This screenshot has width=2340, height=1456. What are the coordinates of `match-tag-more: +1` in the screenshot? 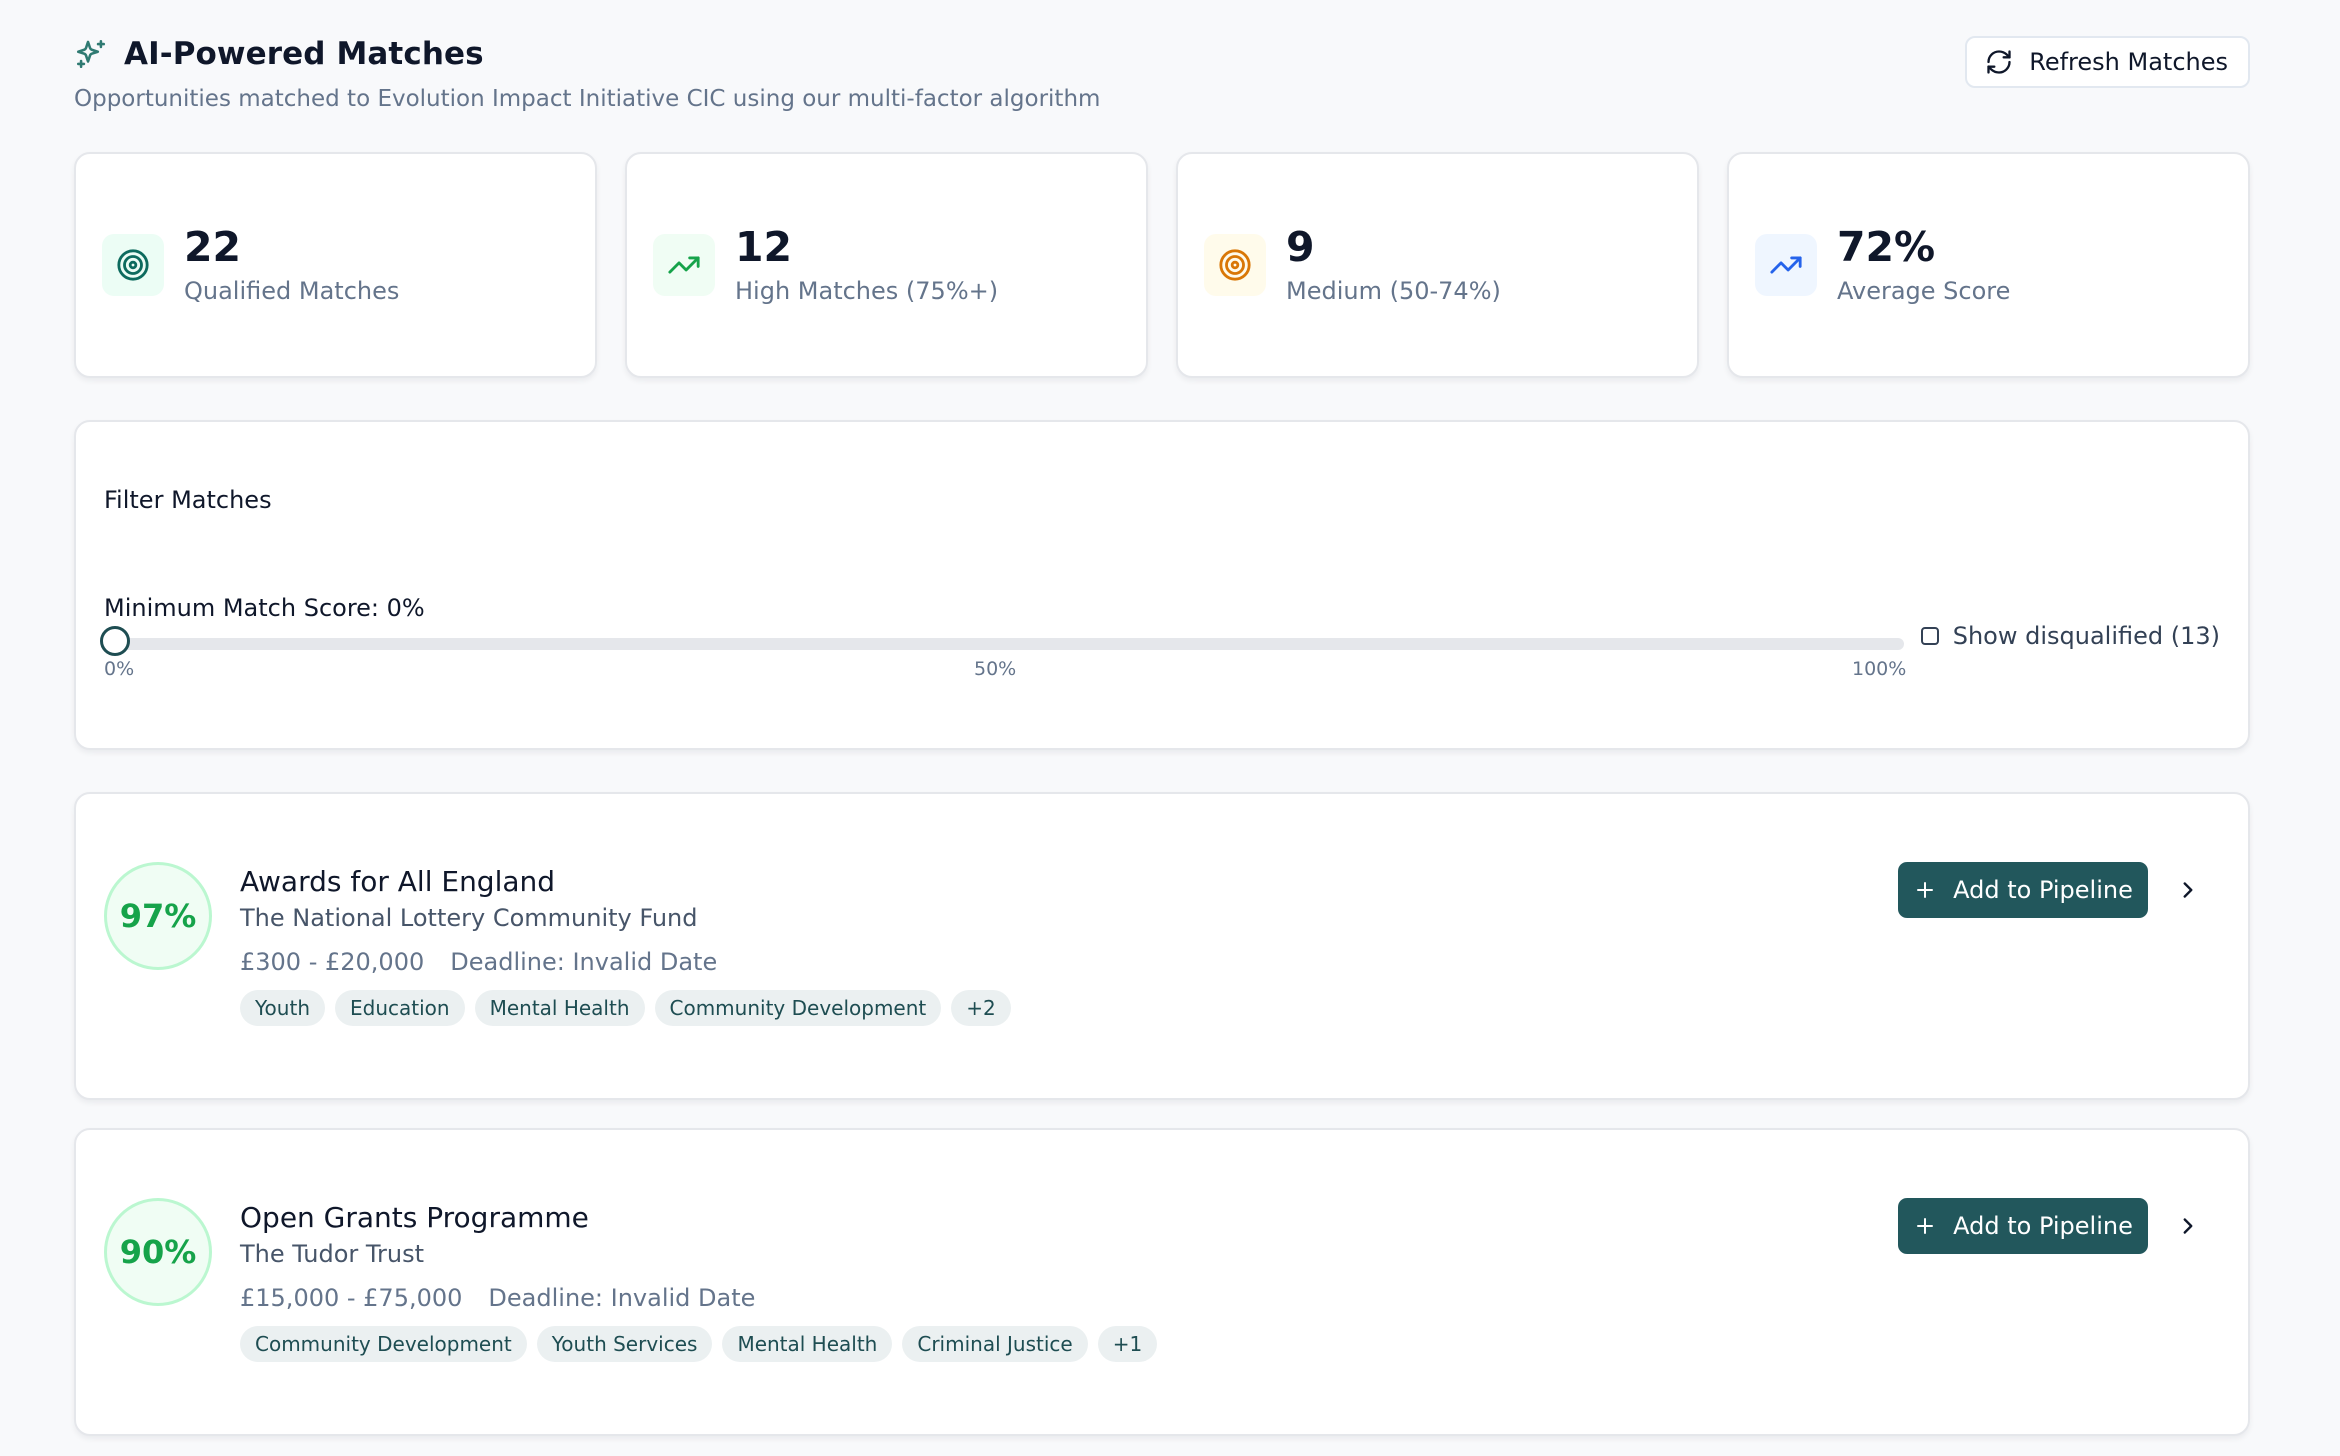 It's located at (1127, 1344).